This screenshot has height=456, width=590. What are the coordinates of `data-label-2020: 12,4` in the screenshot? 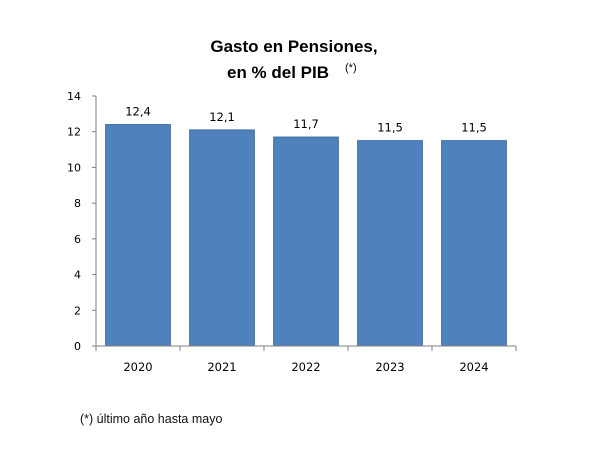 It's located at (138, 112).